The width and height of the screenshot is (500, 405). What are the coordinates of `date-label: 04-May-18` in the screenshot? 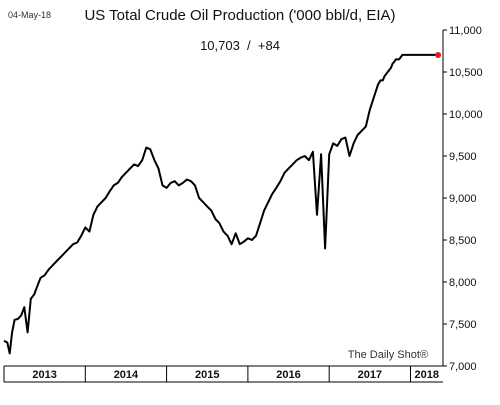 It's located at (29, 15).